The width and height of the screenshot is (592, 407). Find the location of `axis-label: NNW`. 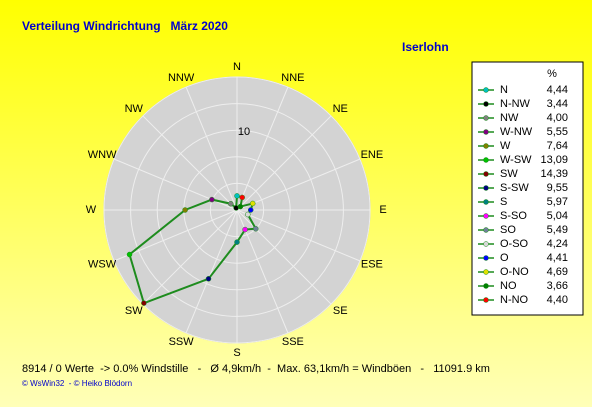

axis-label: NNW is located at coordinates (181, 78).